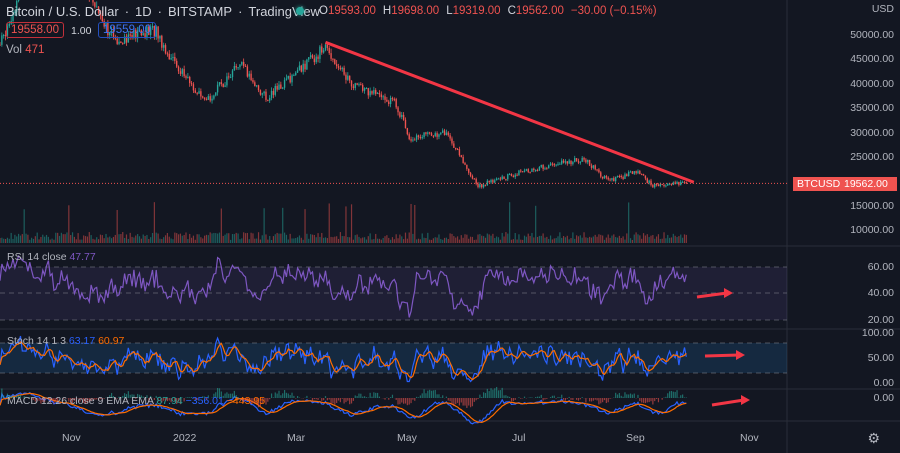 The height and width of the screenshot is (453, 900). Describe the element at coordinates (740, 355) in the screenshot. I see `arrow-head-icon` at that location.